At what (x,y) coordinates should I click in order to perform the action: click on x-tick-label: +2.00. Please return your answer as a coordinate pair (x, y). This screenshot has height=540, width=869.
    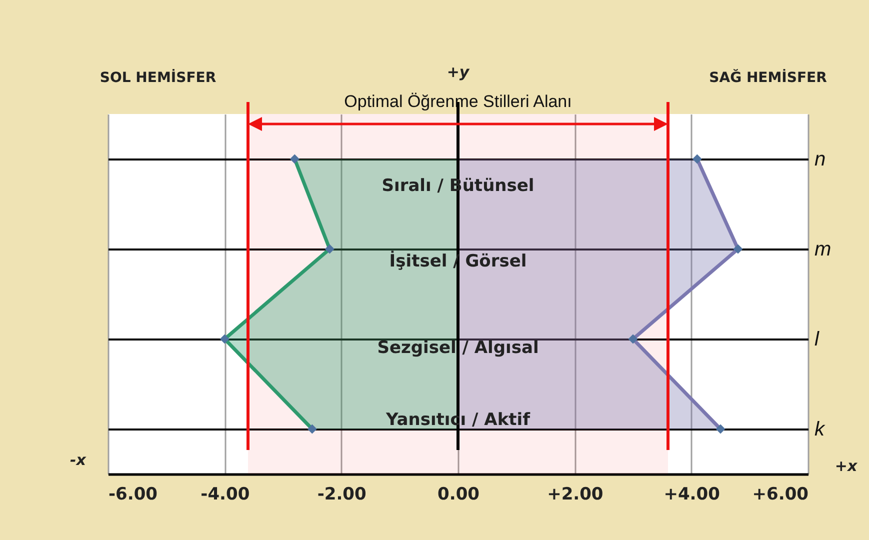
    Looking at the image, I should click on (575, 494).